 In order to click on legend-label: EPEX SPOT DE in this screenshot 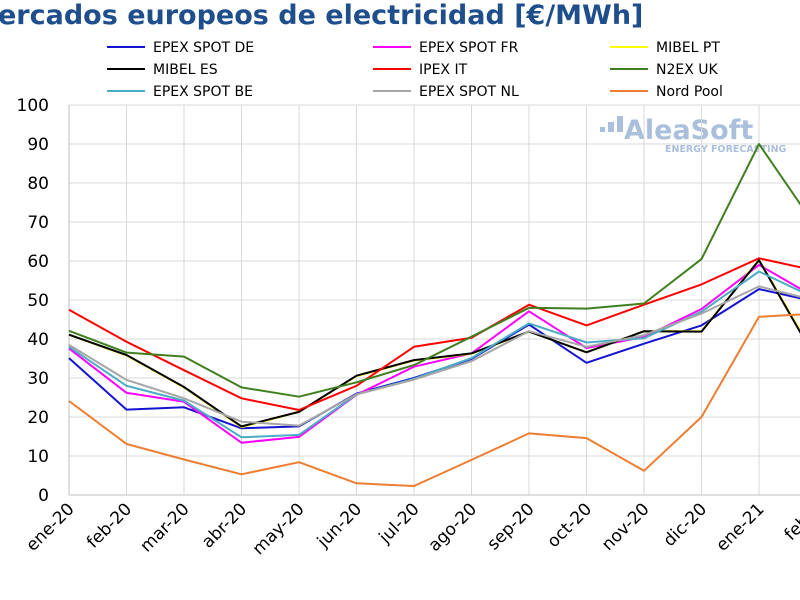, I will do `click(203, 48)`.